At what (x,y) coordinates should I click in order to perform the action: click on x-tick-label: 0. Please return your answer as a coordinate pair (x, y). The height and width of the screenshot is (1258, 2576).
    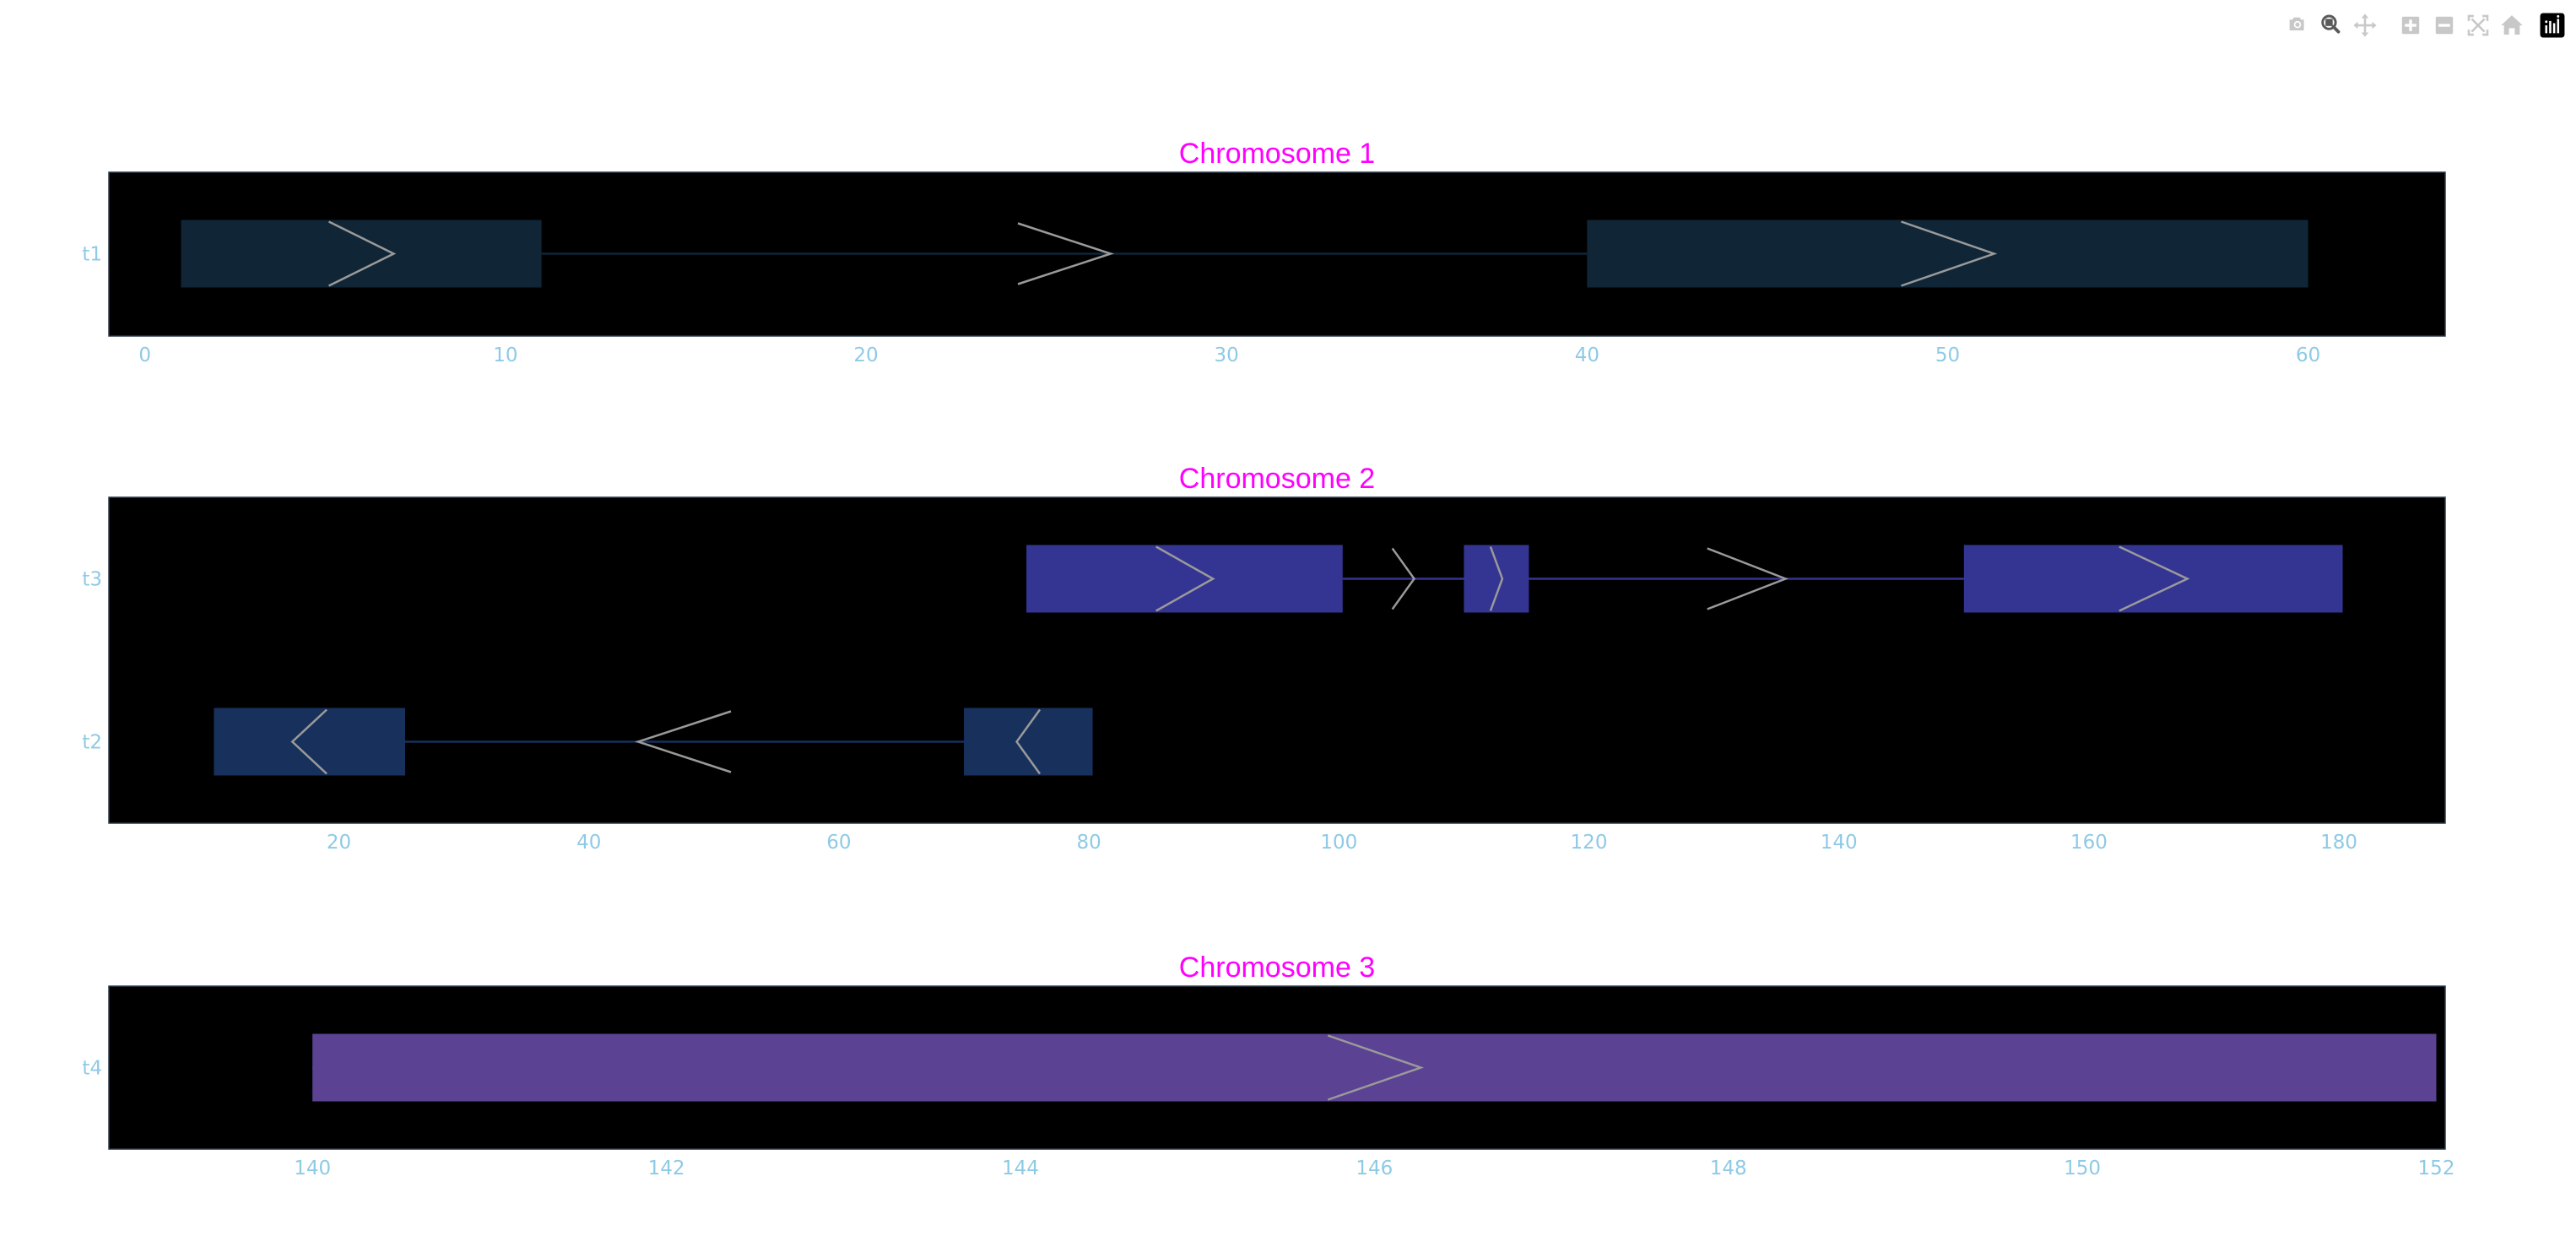
    Looking at the image, I should click on (144, 355).